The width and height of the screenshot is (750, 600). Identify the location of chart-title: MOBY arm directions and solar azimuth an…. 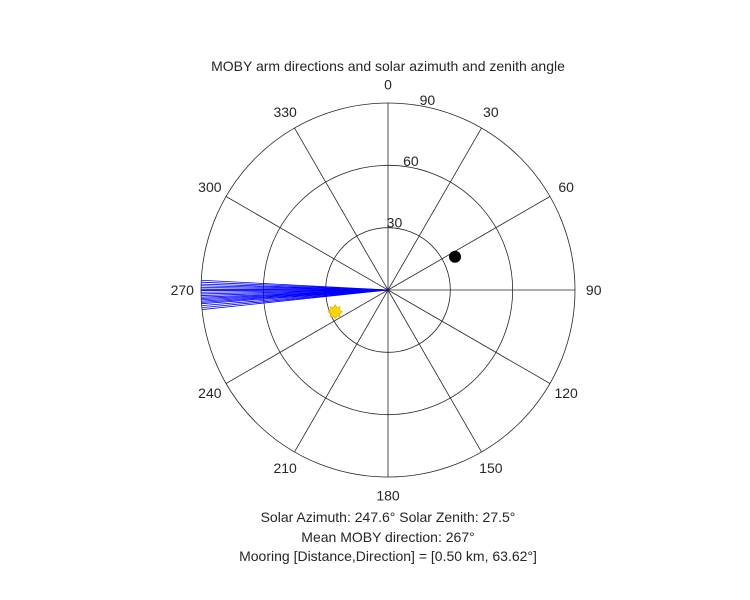
(388, 66).